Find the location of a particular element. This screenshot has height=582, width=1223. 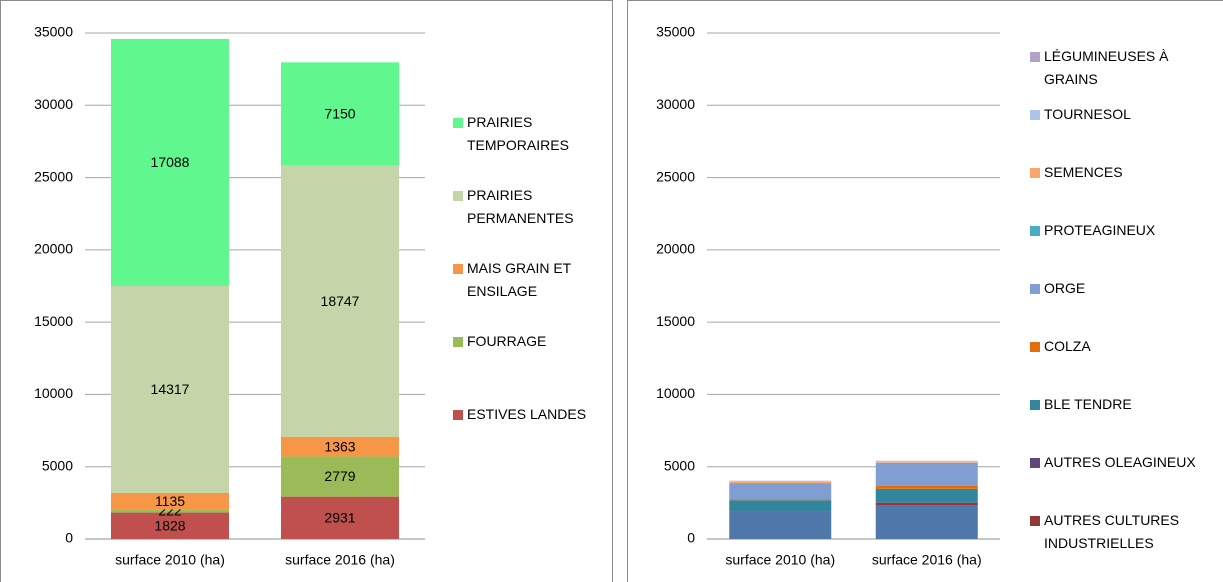

legend-label: SEMENCES is located at coordinates (1083, 172).